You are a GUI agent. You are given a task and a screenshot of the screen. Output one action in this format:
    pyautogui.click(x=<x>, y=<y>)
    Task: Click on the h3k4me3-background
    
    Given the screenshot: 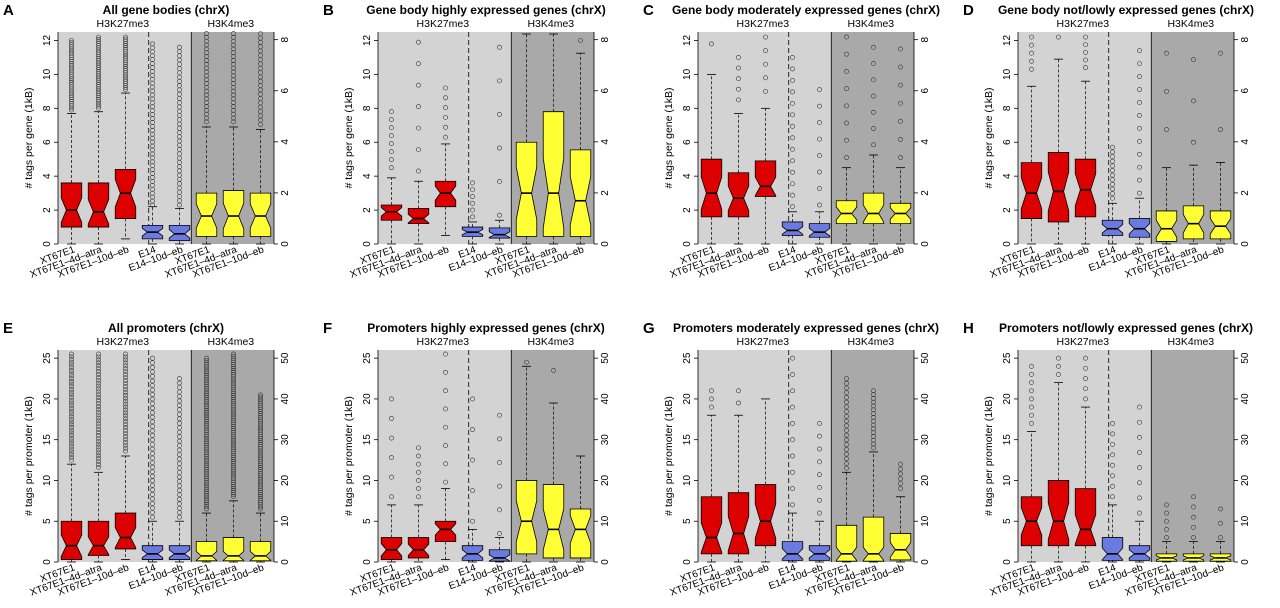 What is the action you would take?
    pyautogui.click(x=1192, y=456)
    